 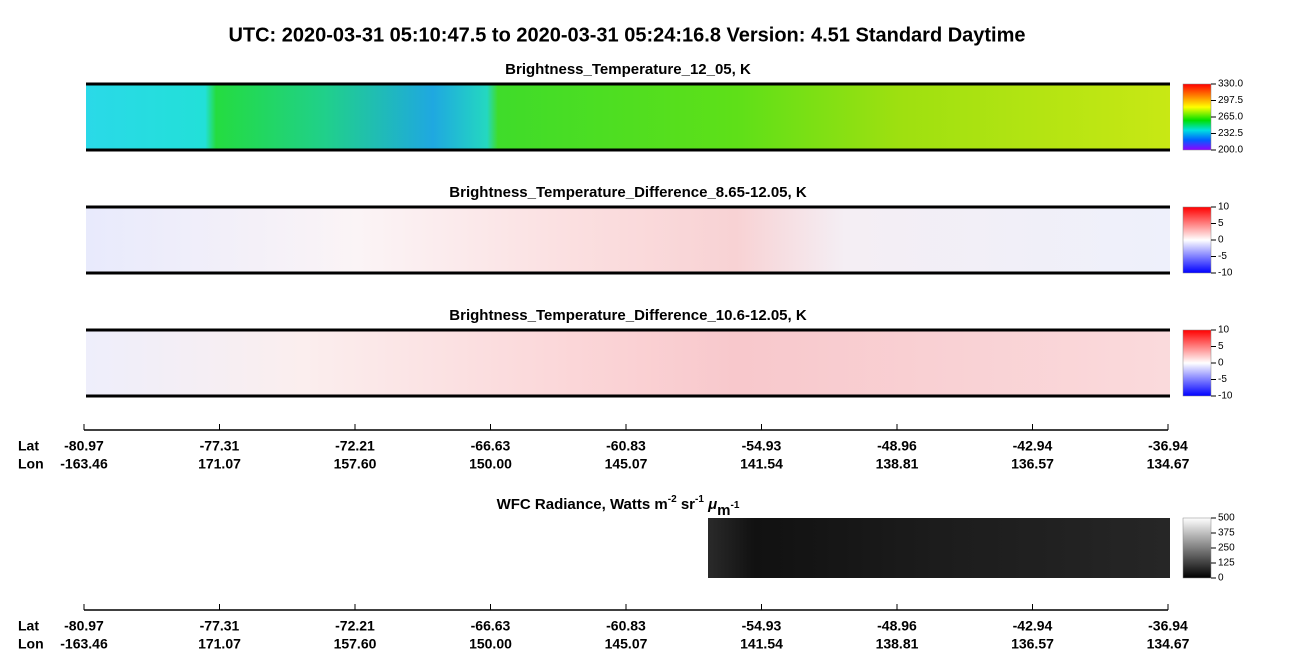 I want to click on colorbar-label: 297.5, so click(x=1230, y=100).